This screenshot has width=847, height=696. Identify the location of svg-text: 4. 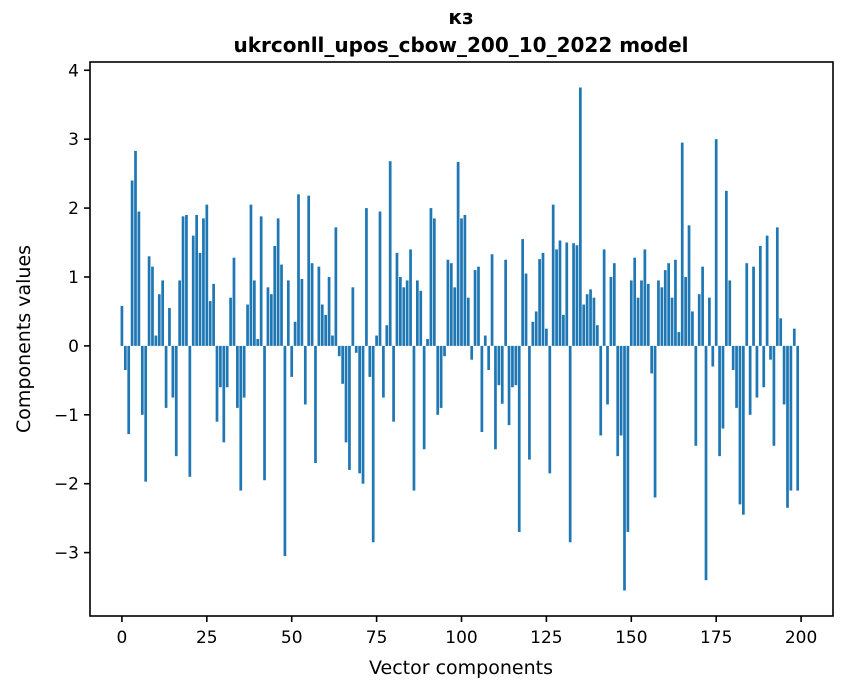
(73, 71).